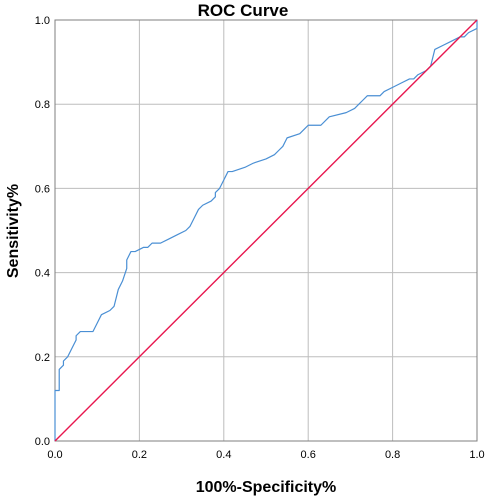 Image resolution: width=487 pixels, height=499 pixels. What do you see at coordinates (392, 455) in the screenshot?
I see `x-tick-label: 0.8` at bounding box center [392, 455].